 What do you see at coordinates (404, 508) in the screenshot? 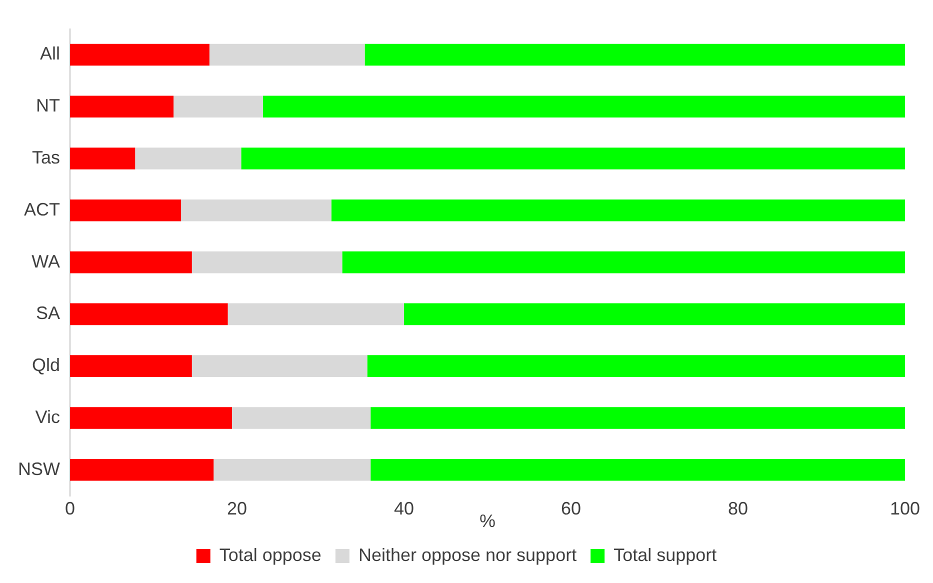
I see `x-tick-label: 40` at bounding box center [404, 508].